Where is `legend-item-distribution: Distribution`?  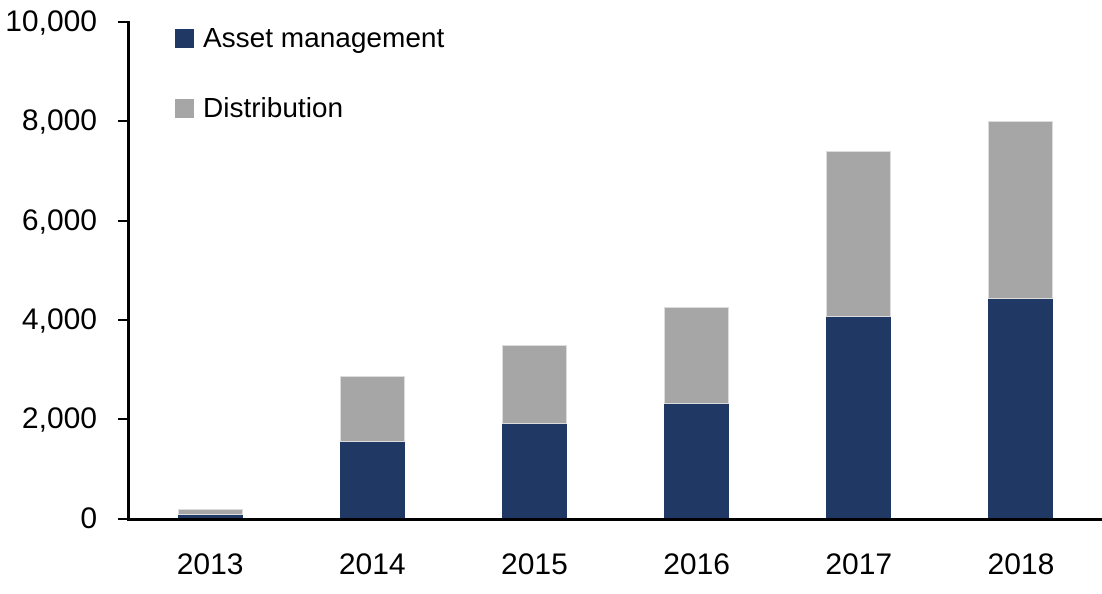
legend-item-distribution: Distribution is located at coordinates (309, 108).